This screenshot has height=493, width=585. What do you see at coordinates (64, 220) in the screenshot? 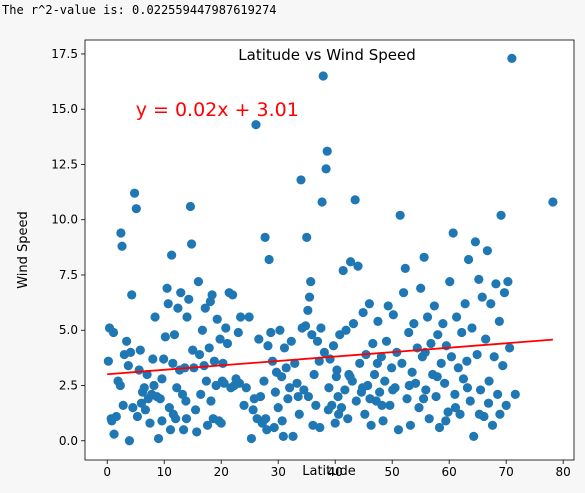
I see `y-tick-label: 10.0` at bounding box center [64, 220].